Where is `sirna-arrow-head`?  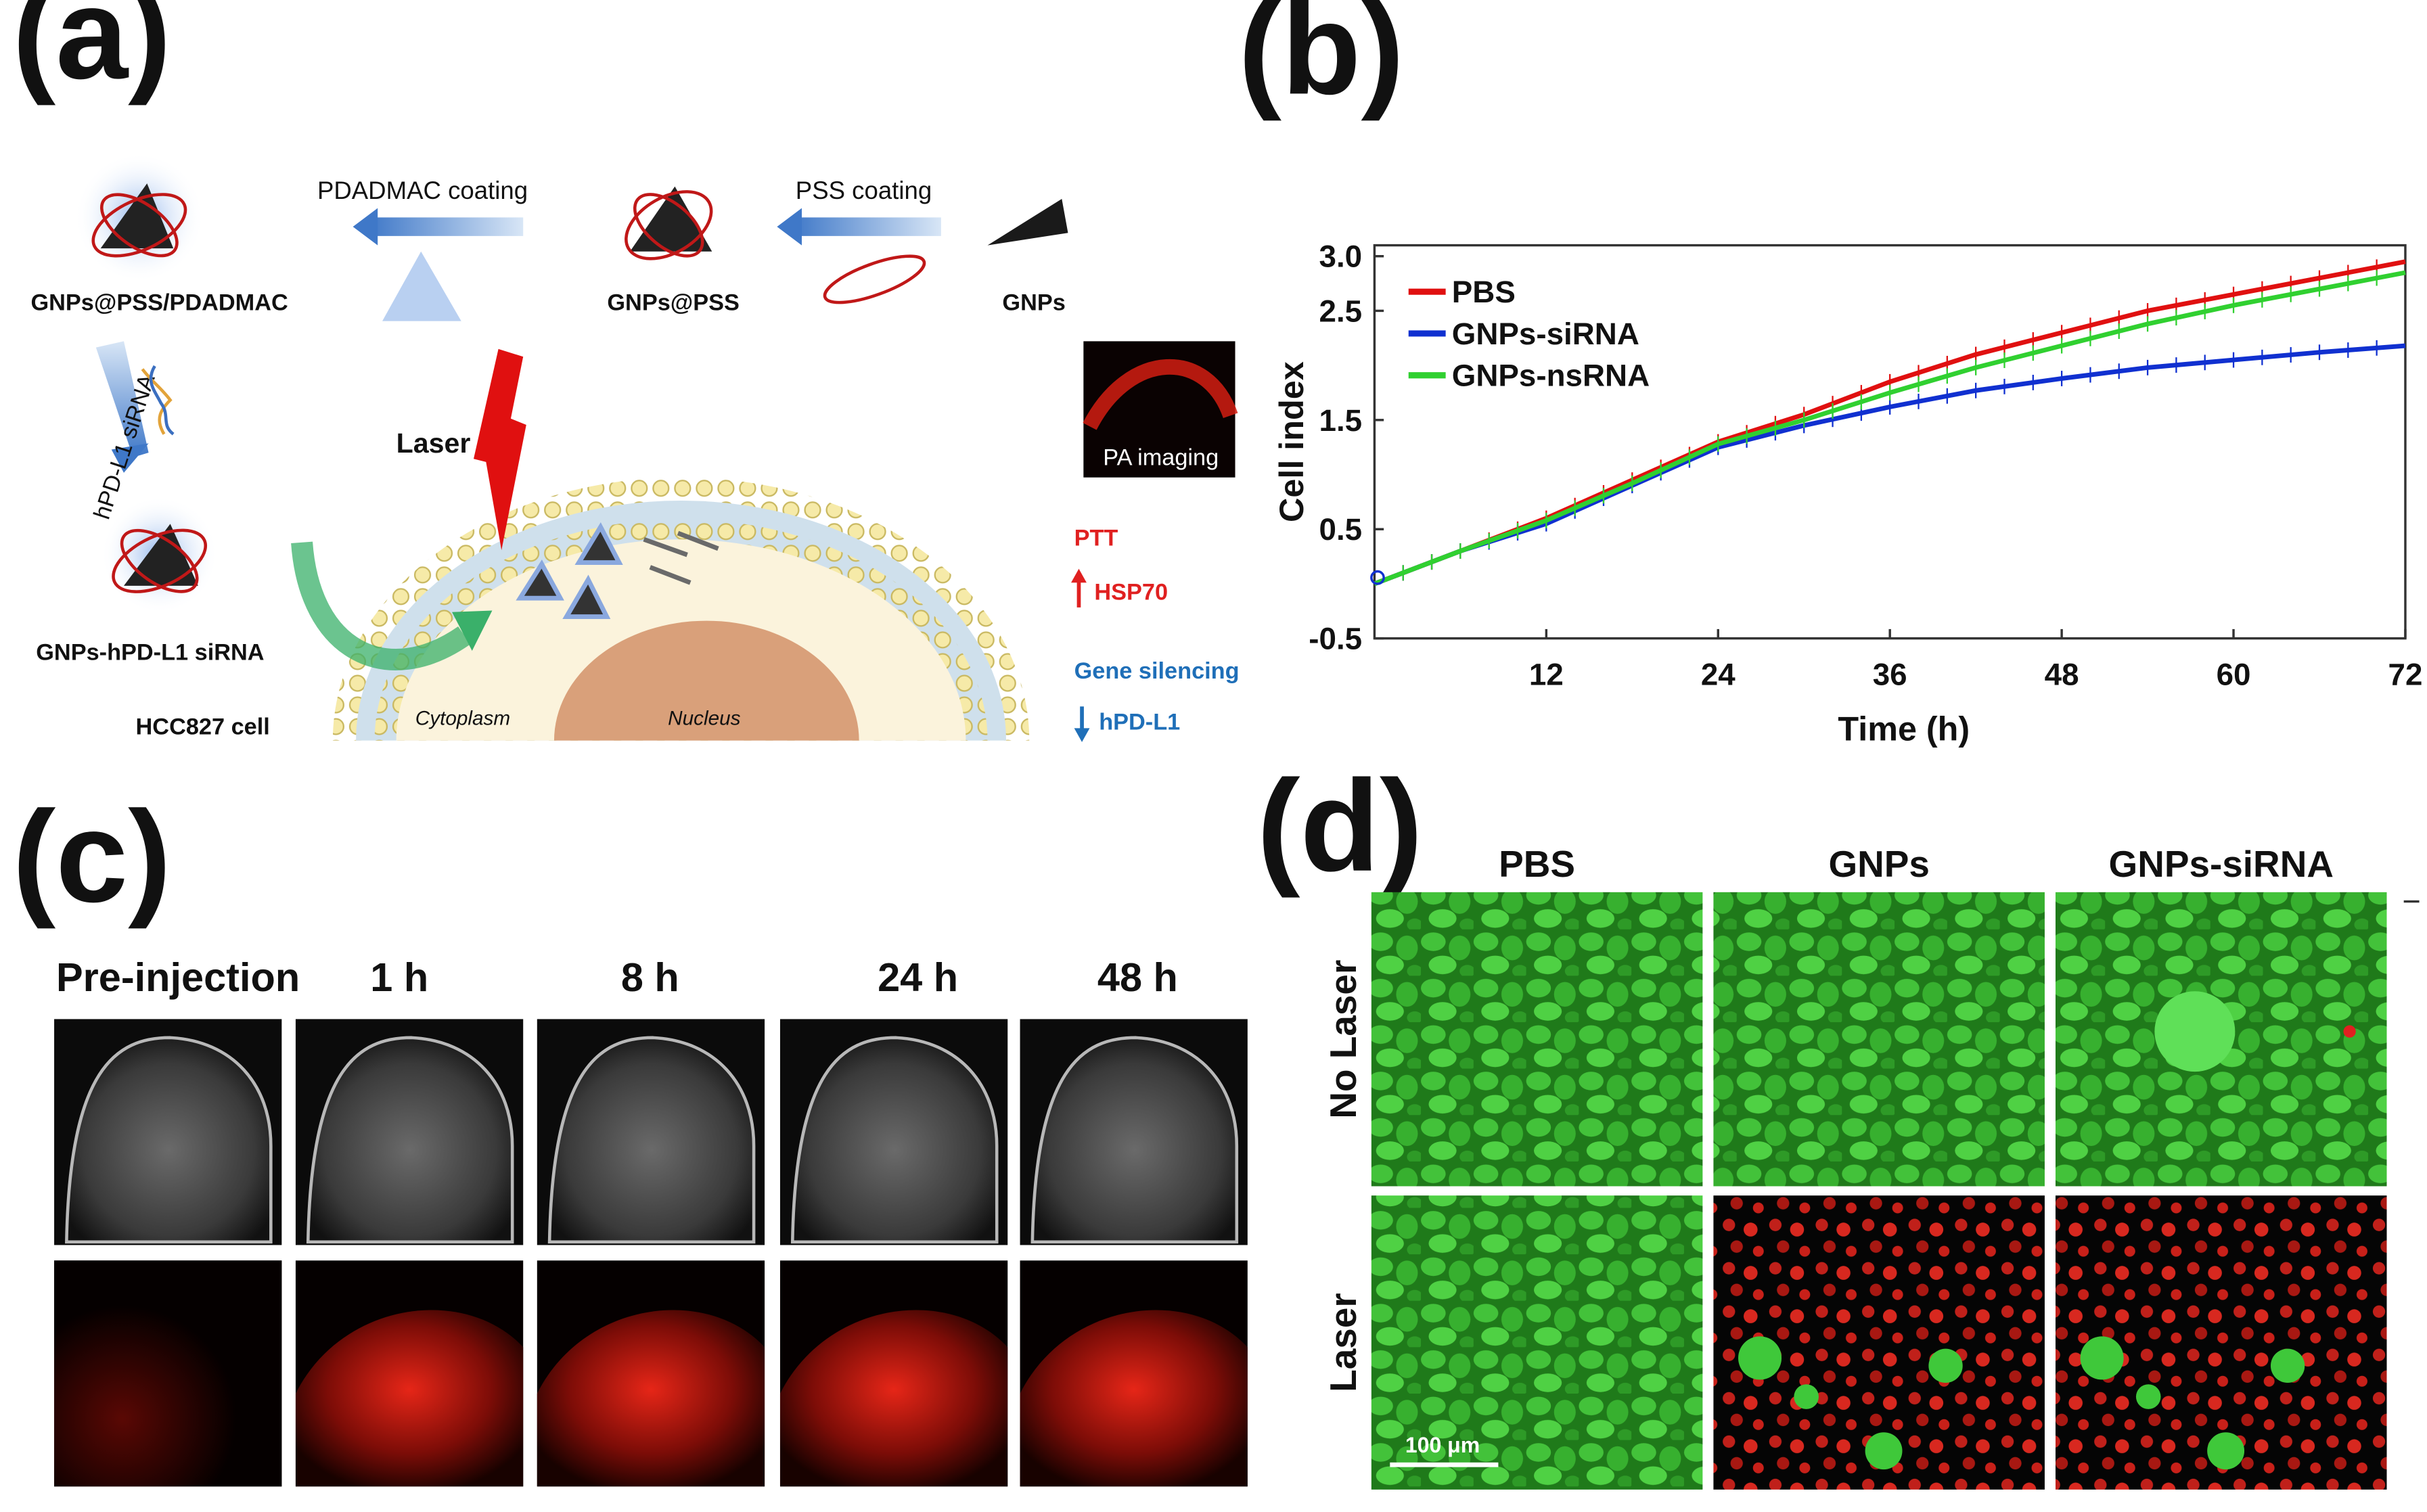
sirna-arrow-head is located at coordinates (130, 458).